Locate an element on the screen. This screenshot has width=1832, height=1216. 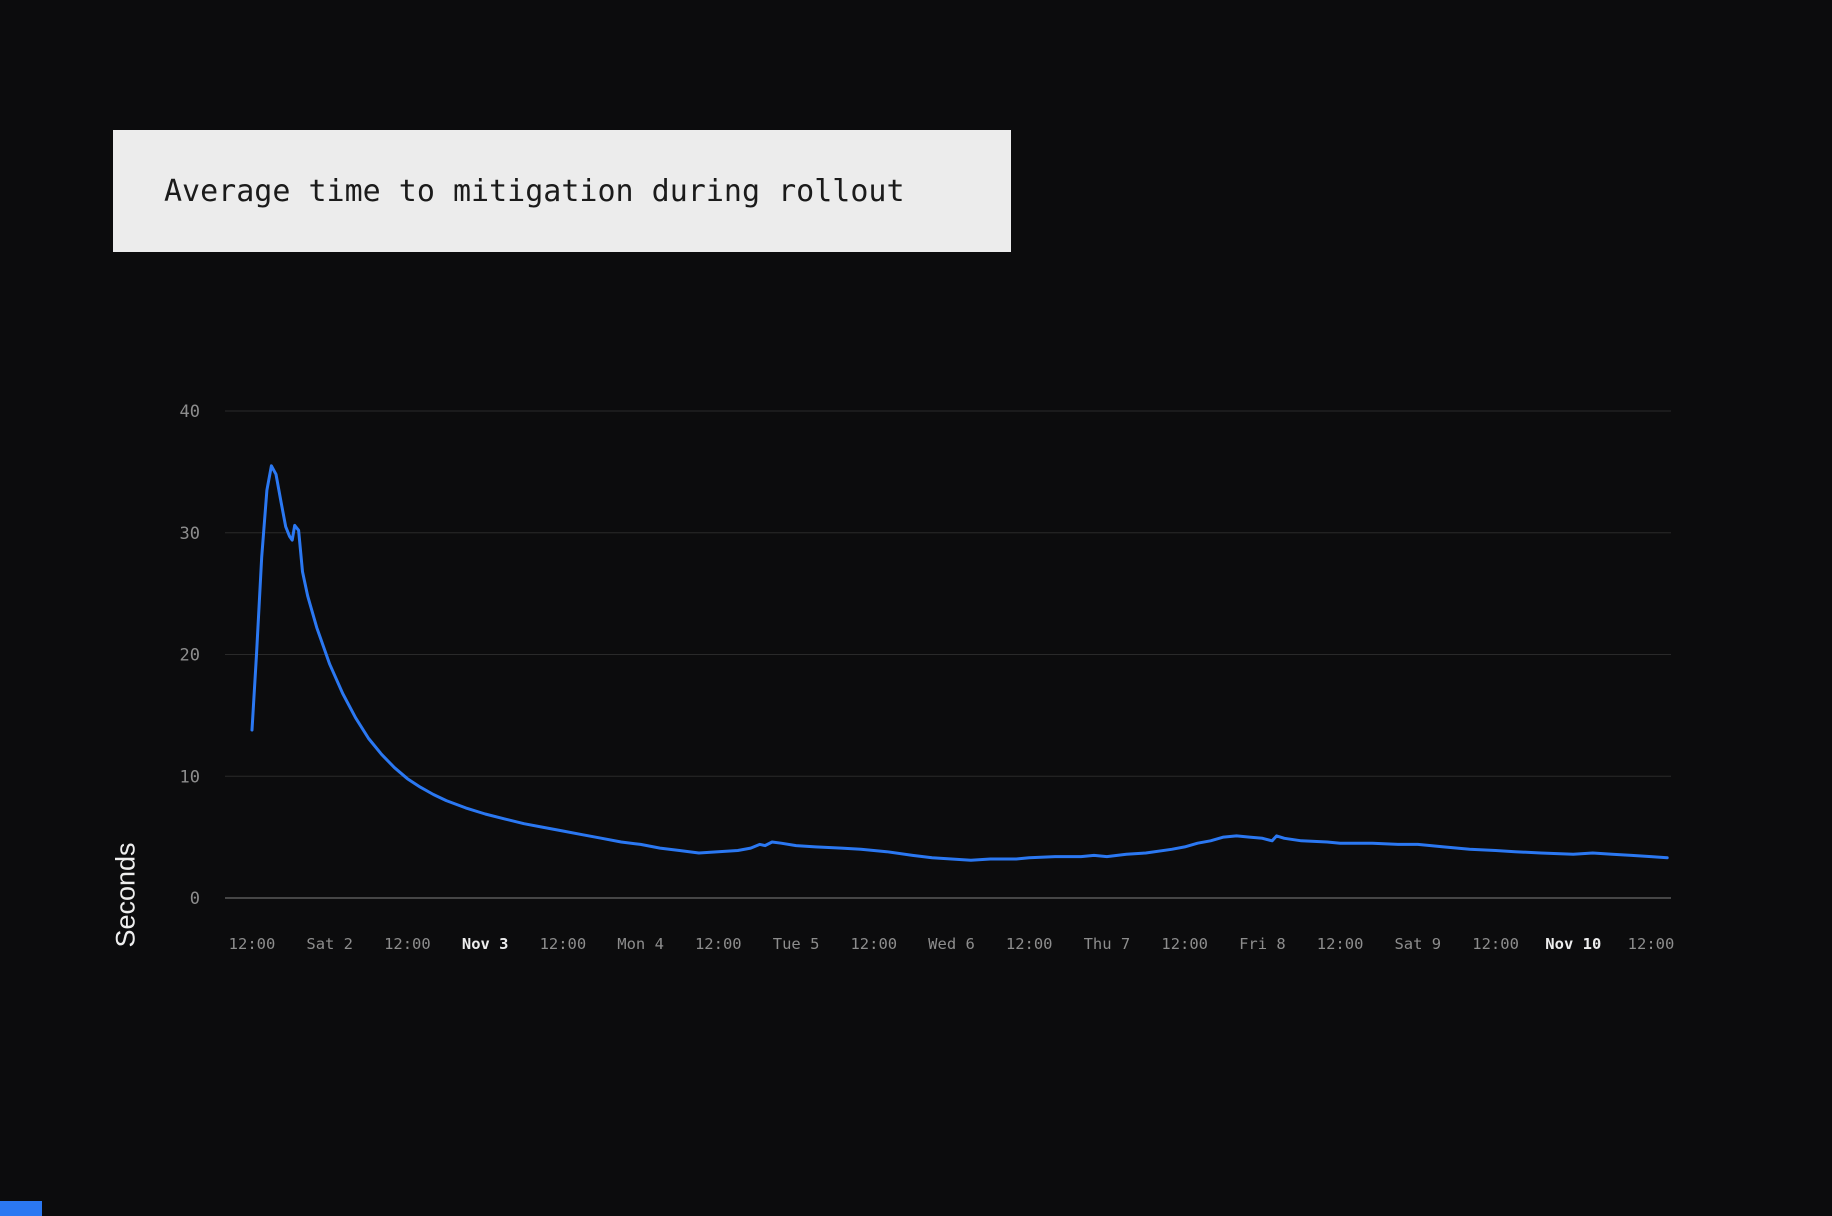
x-tick-label-mon-4: Mon 4 is located at coordinates (640, 944).